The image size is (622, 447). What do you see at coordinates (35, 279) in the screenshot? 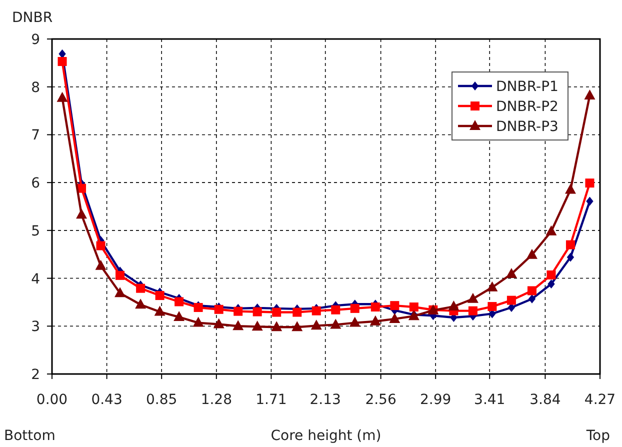
I see `y-tick-label: 4` at bounding box center [35, 279].